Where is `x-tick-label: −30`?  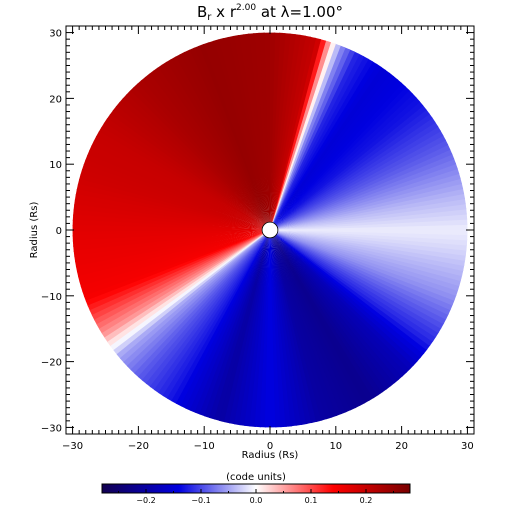 x-tick-label: −30 is located at coordinates (72, 446).